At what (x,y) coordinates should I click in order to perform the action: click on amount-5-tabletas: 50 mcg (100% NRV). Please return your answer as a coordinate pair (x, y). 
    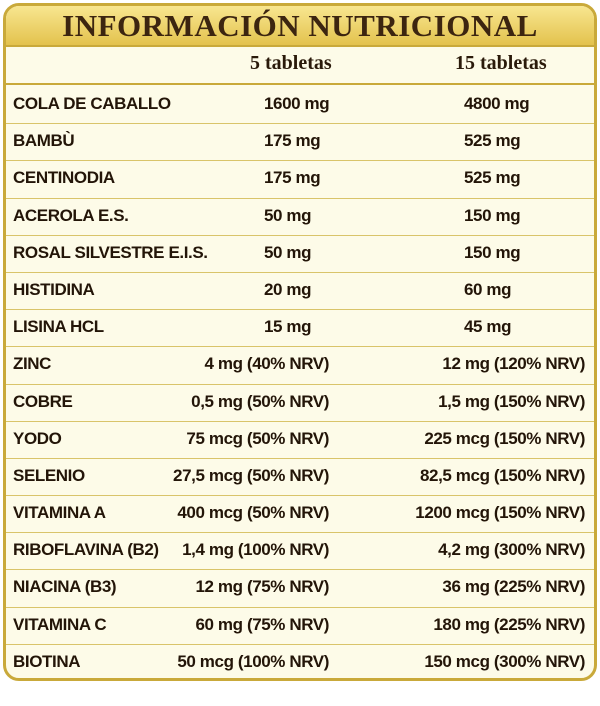
    Looking at the image, I should click on (253, 661).